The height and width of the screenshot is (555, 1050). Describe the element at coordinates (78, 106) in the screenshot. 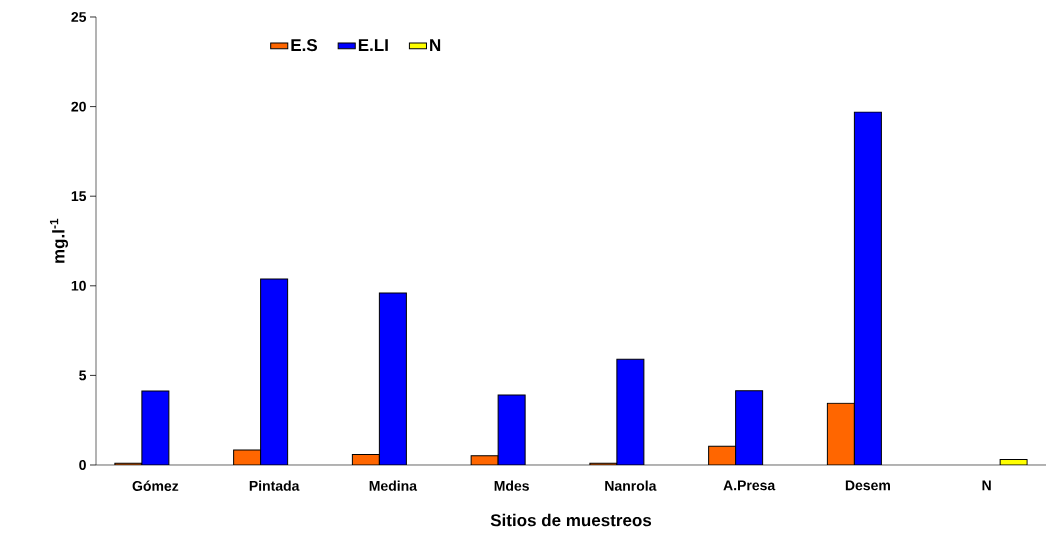

I see `y-tick-label: 20` at that location.